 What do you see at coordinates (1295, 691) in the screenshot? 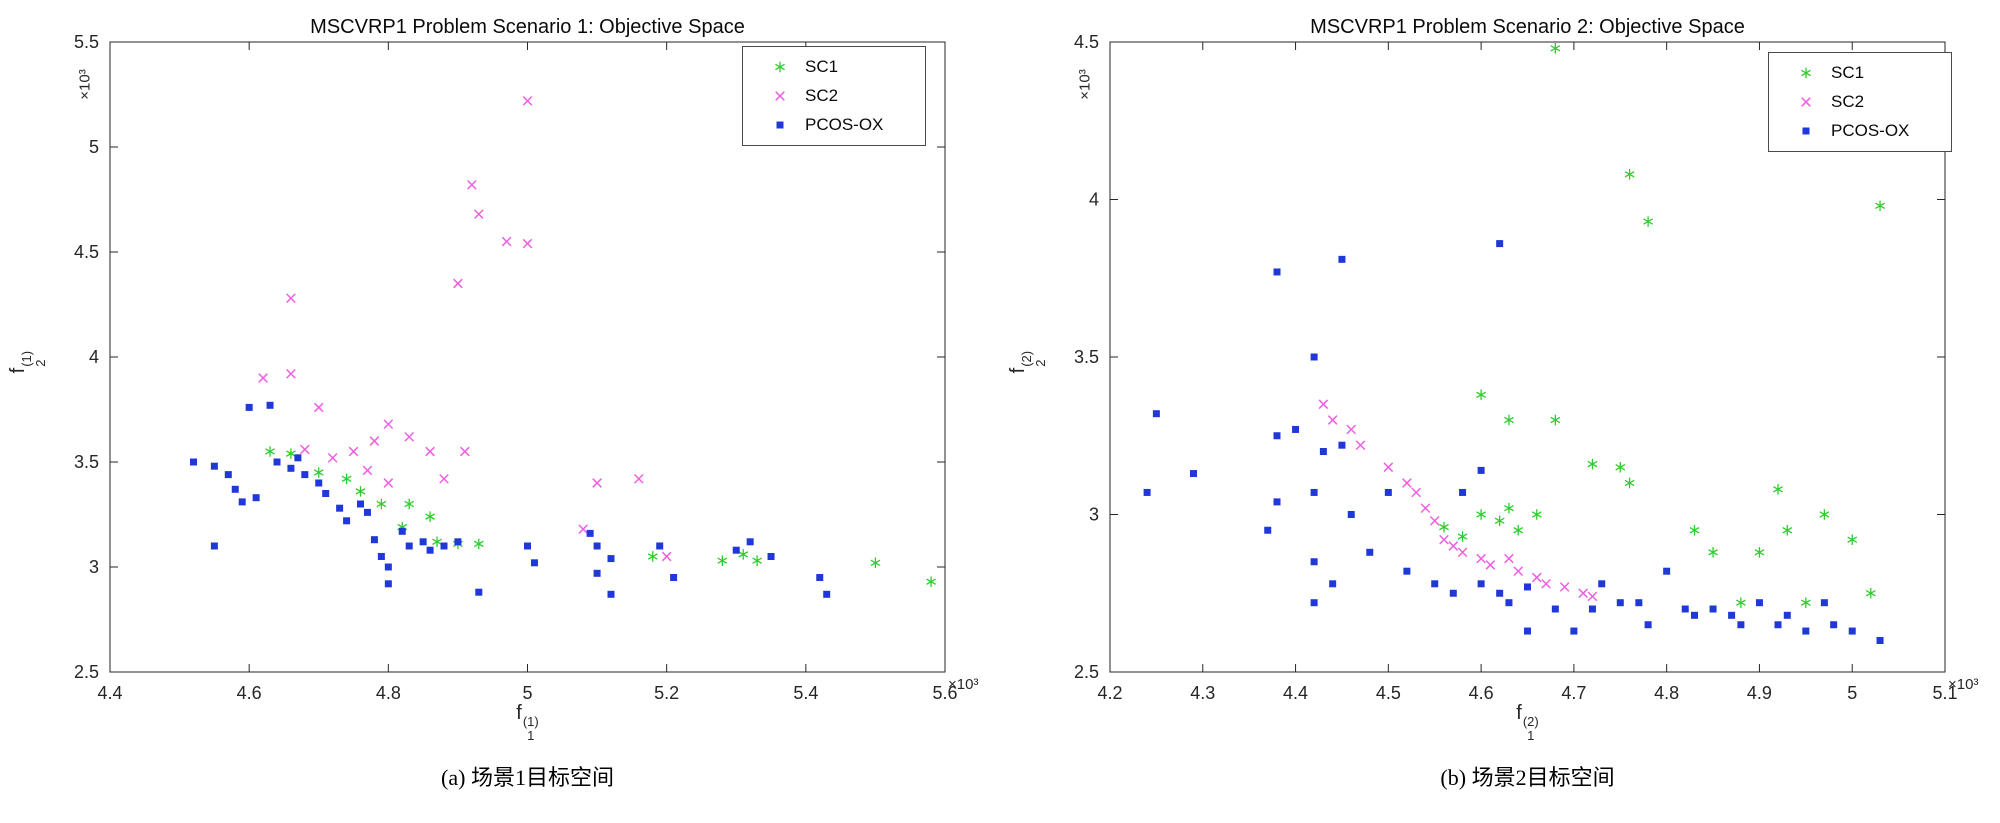
I see `x-tick-label: 4.4` at bounding box center [1295, 691].